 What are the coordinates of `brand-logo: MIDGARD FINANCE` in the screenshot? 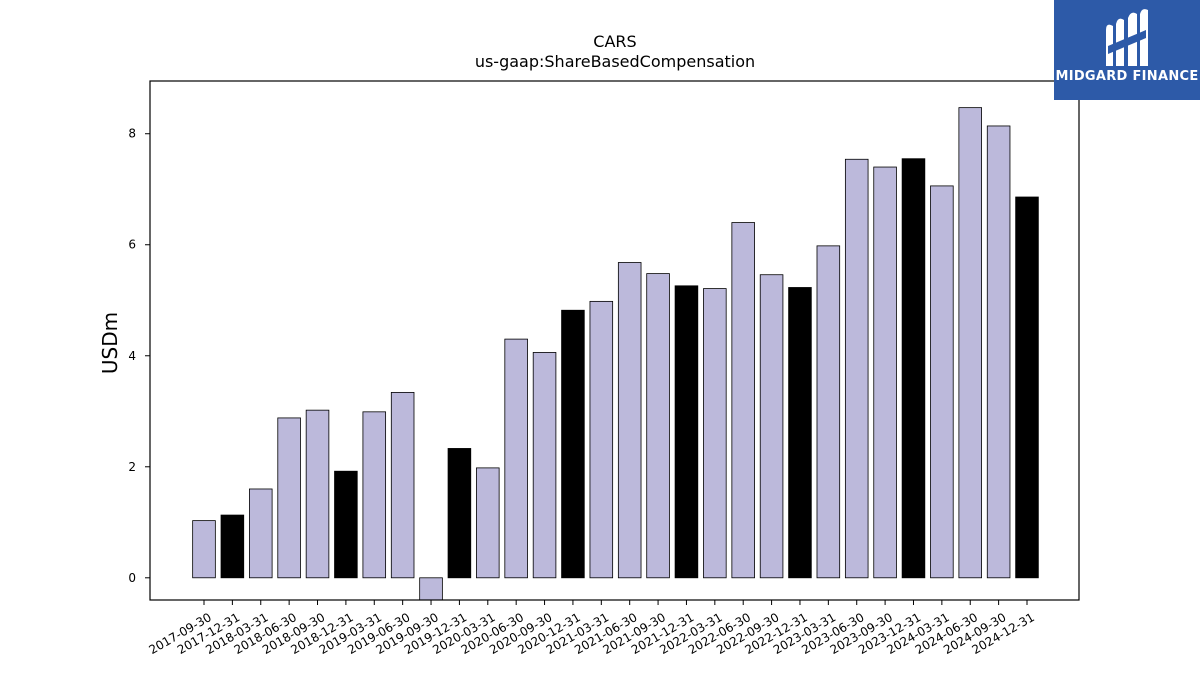 It's located at (1127, 50).